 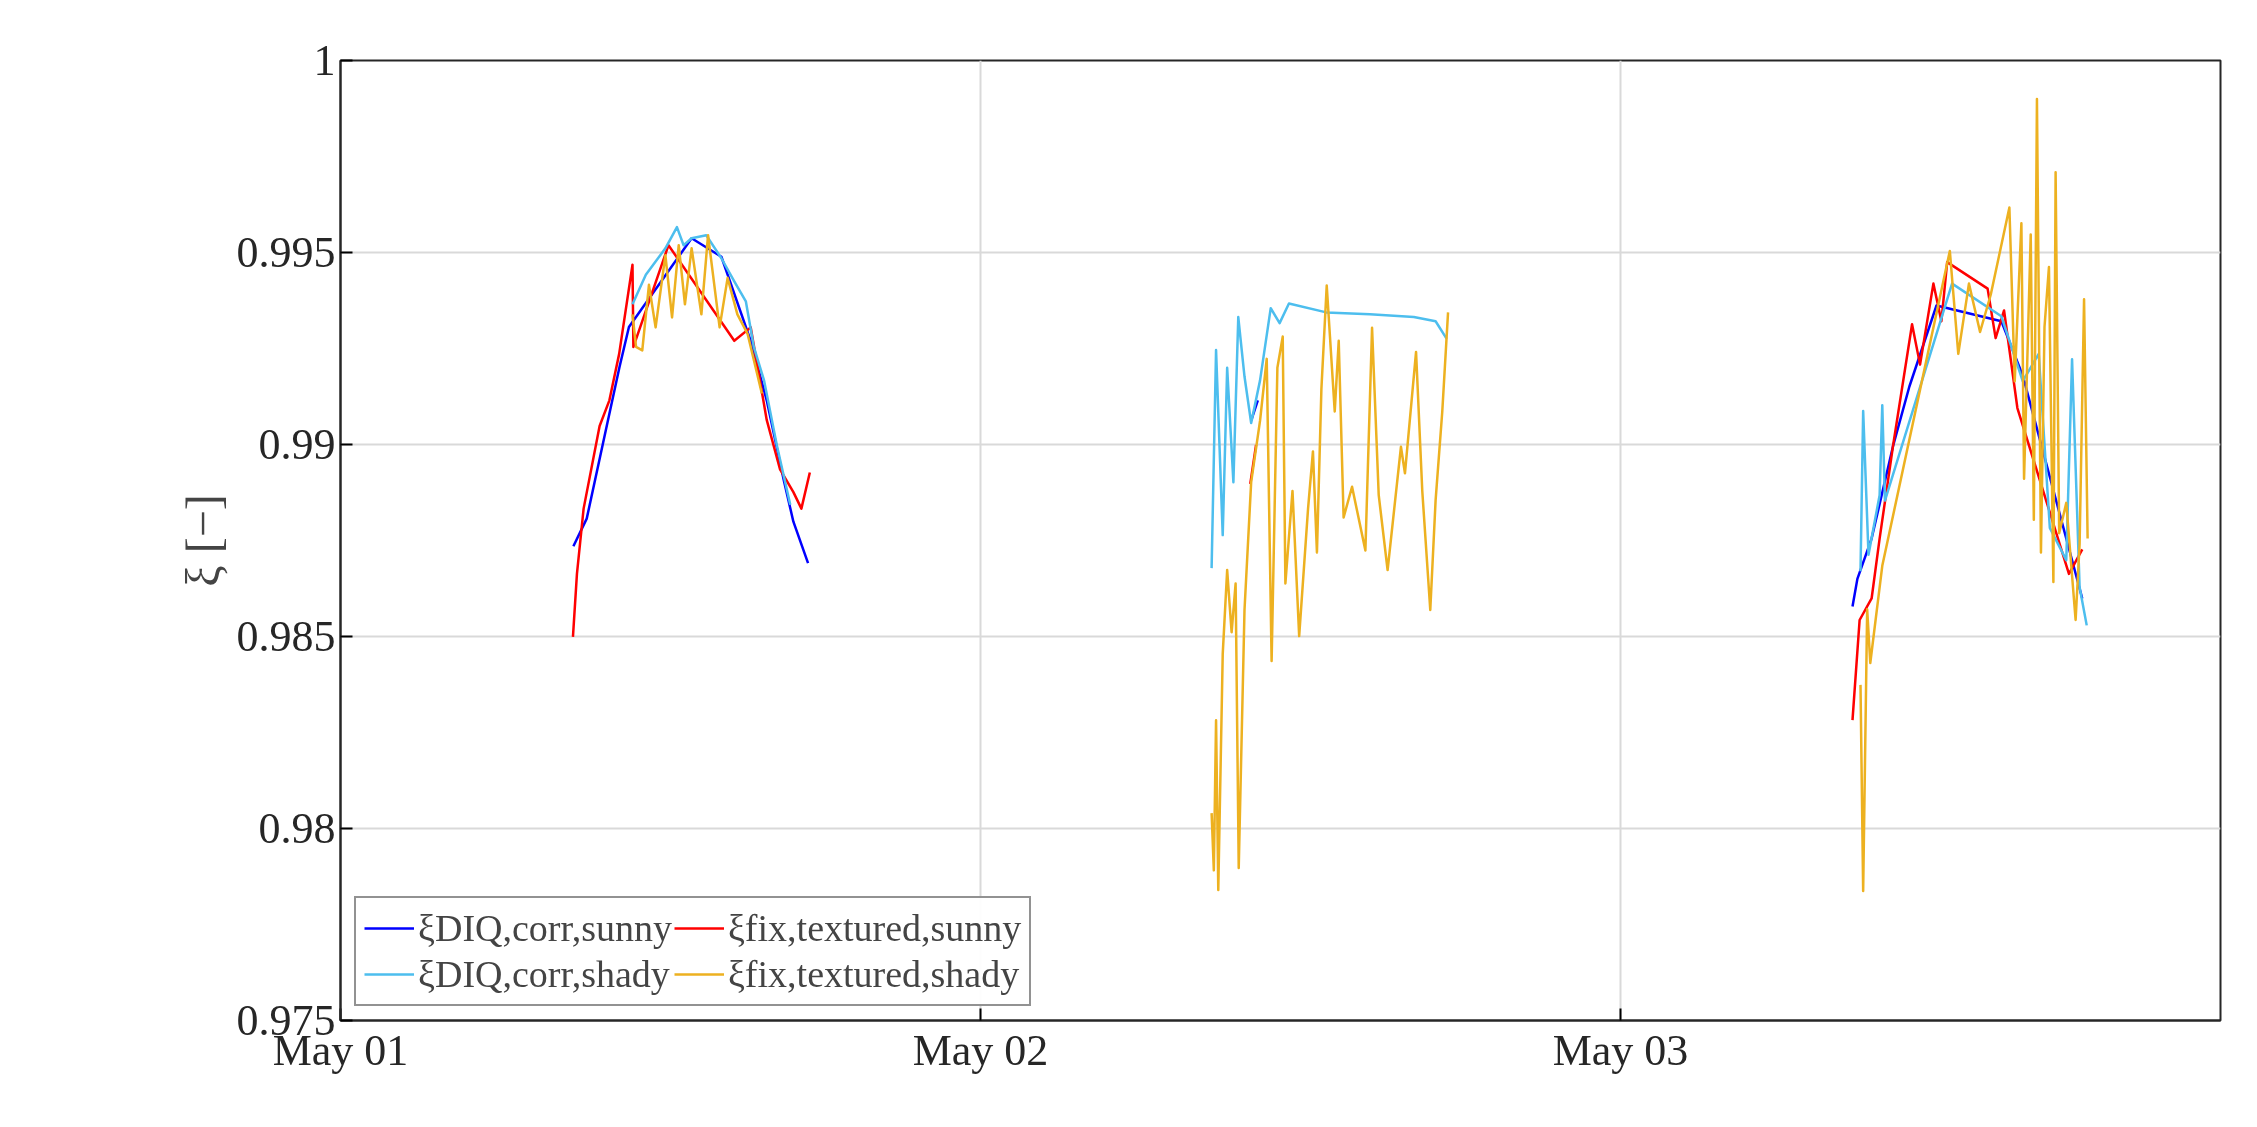 I want to click on y-tick-label: 0.98, so click(x=297, y=828).